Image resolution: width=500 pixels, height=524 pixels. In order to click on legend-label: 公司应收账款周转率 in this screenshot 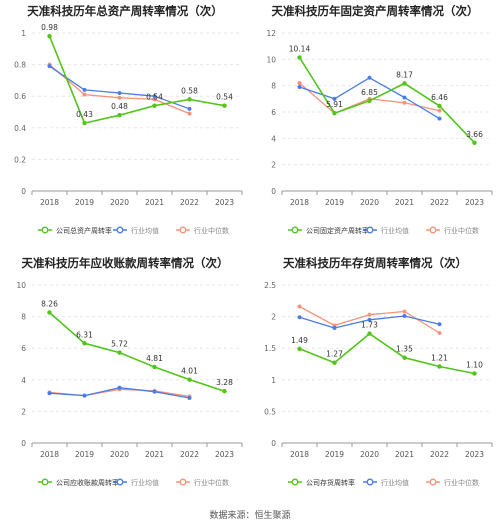, I will do `click(87, 482)`.